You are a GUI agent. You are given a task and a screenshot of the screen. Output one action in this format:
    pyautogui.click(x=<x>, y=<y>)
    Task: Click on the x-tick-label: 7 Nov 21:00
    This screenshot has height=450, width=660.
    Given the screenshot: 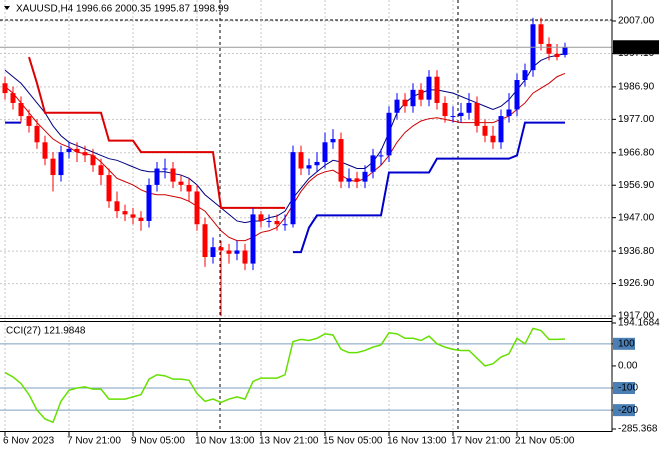 What is the action you would take?
    pyautogui.click(x=94, y=441)
    